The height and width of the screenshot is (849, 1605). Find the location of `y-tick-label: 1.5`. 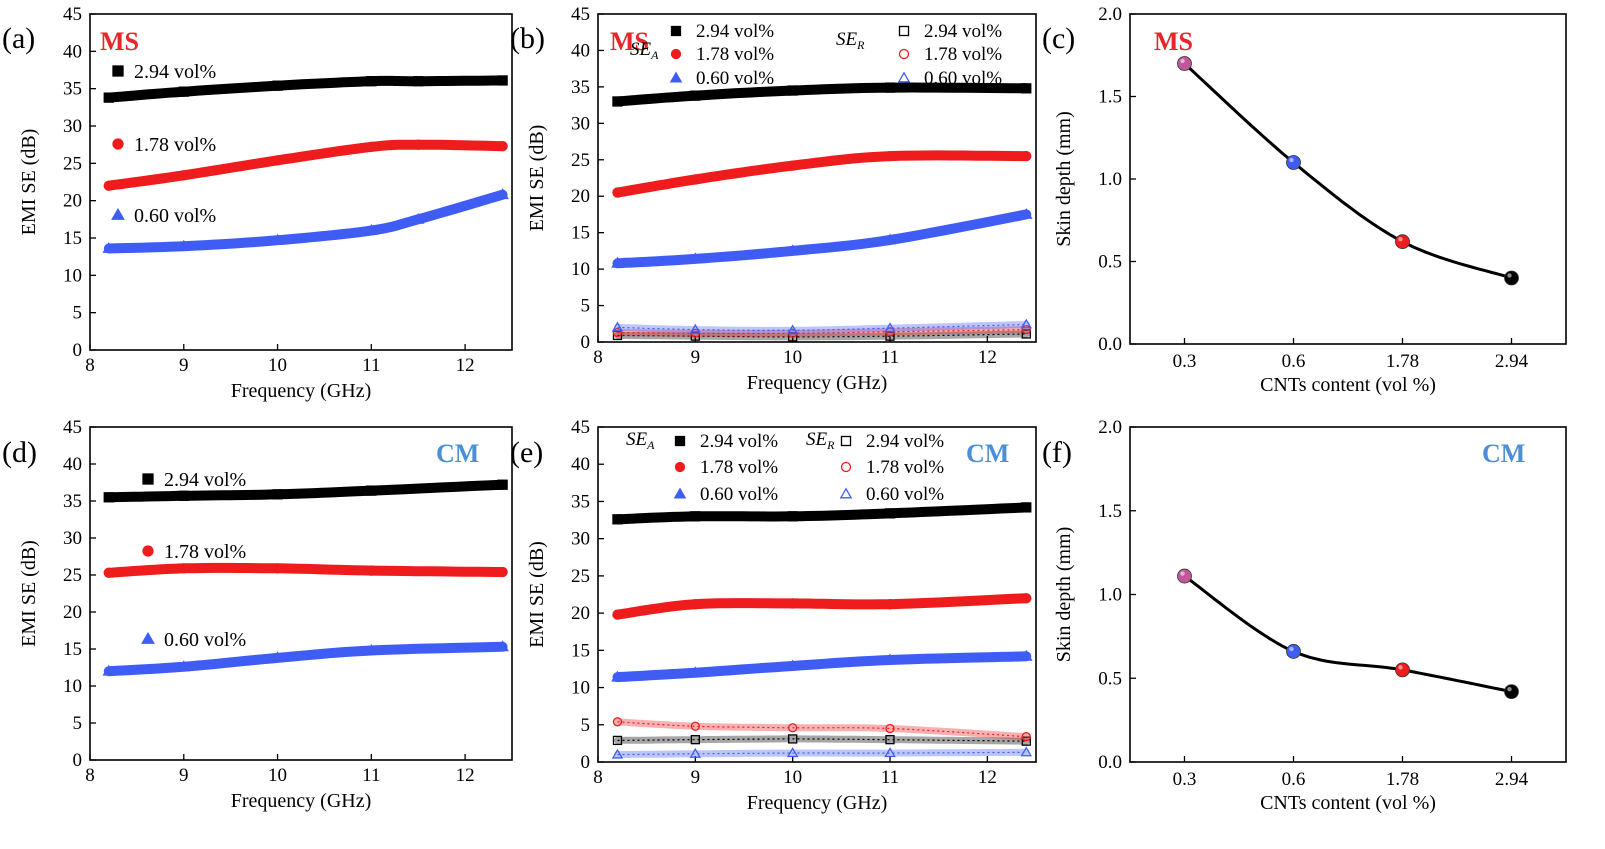

y-tick-label: 1.5 is located at coordinates (1110, 511).